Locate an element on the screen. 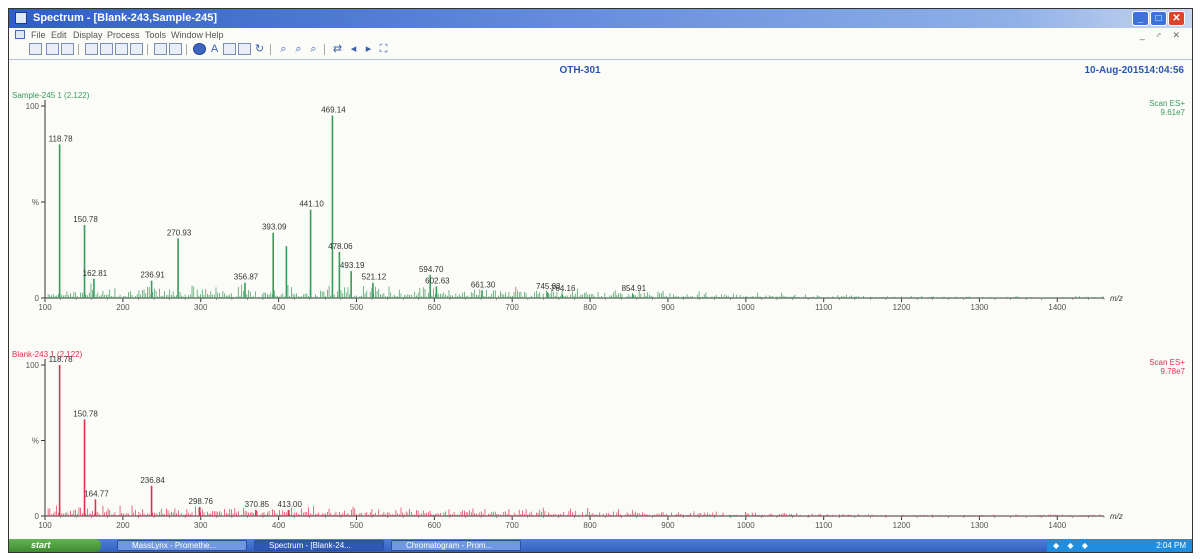  peak-label: 764.16 is located at coordinates (563, 288).